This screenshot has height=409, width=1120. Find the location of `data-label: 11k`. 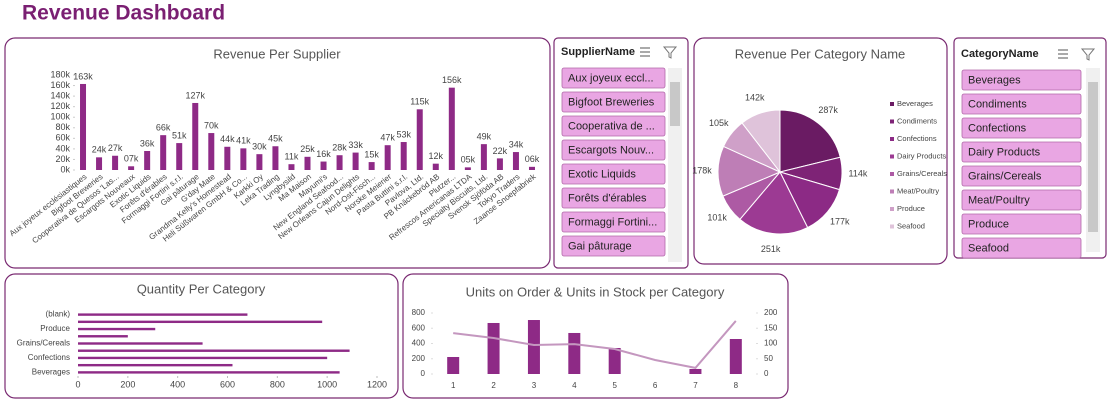

data-label: 11k is located at coordinates (292, 157).